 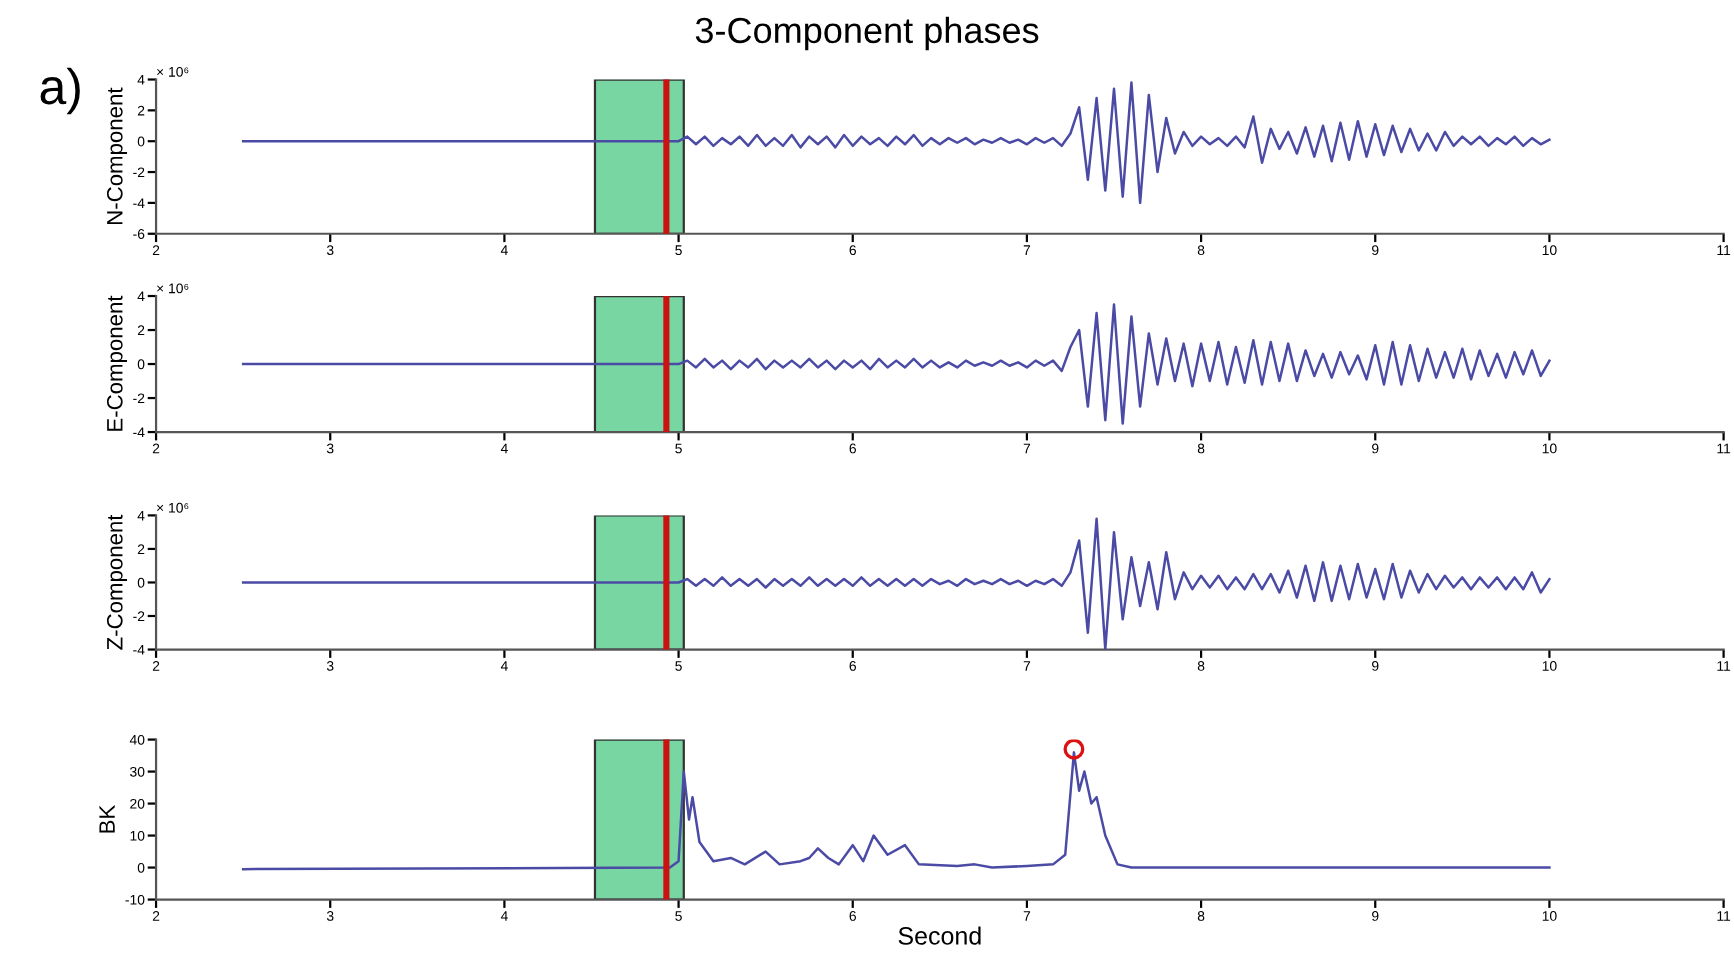 What do you see at coordinates (867, 33) in the screenshot?
I see `chart-title: 3-Component phases` at bounding box center [867, 33].